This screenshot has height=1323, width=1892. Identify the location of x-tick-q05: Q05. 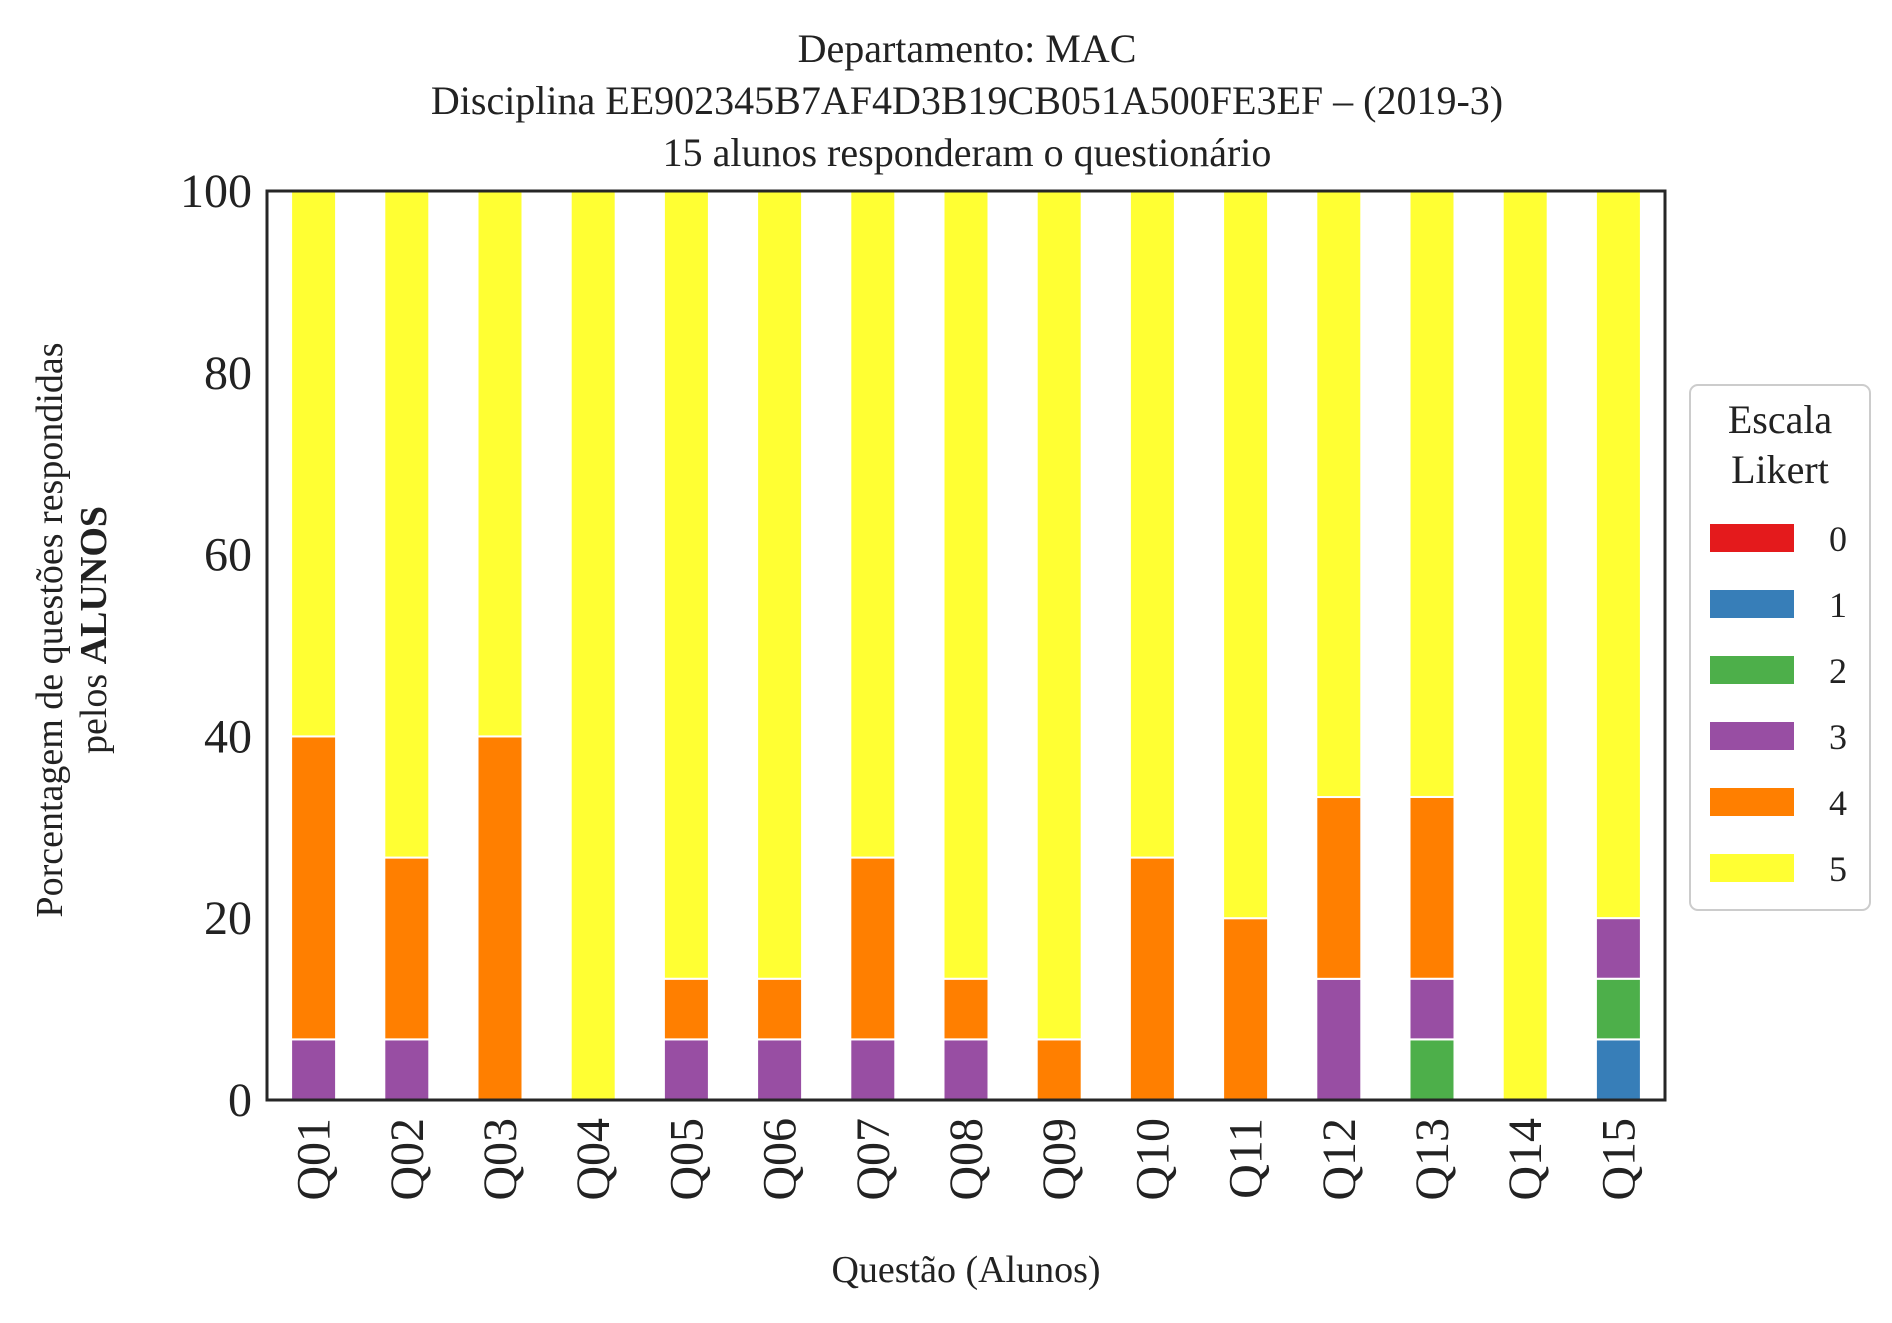
(686, 1159).